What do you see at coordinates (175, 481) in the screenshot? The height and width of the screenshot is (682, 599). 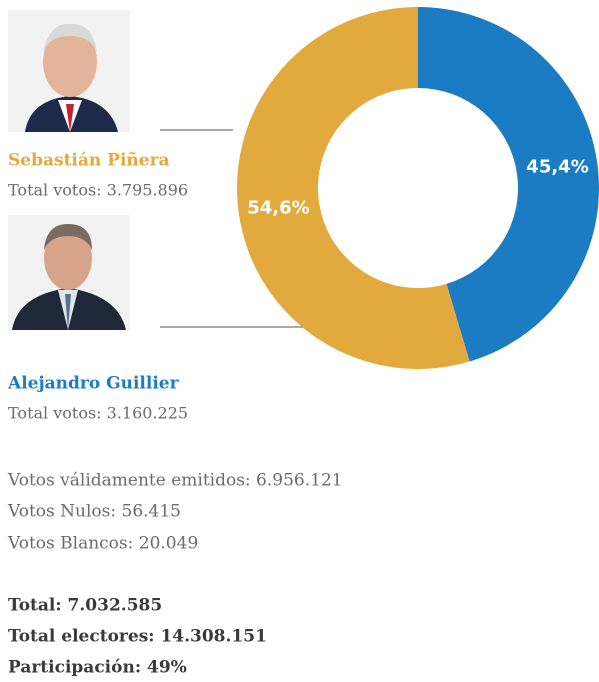 I see `summary-line: Votos válidamente emitidos: 6.956.121` at bounding box center [175, 481].